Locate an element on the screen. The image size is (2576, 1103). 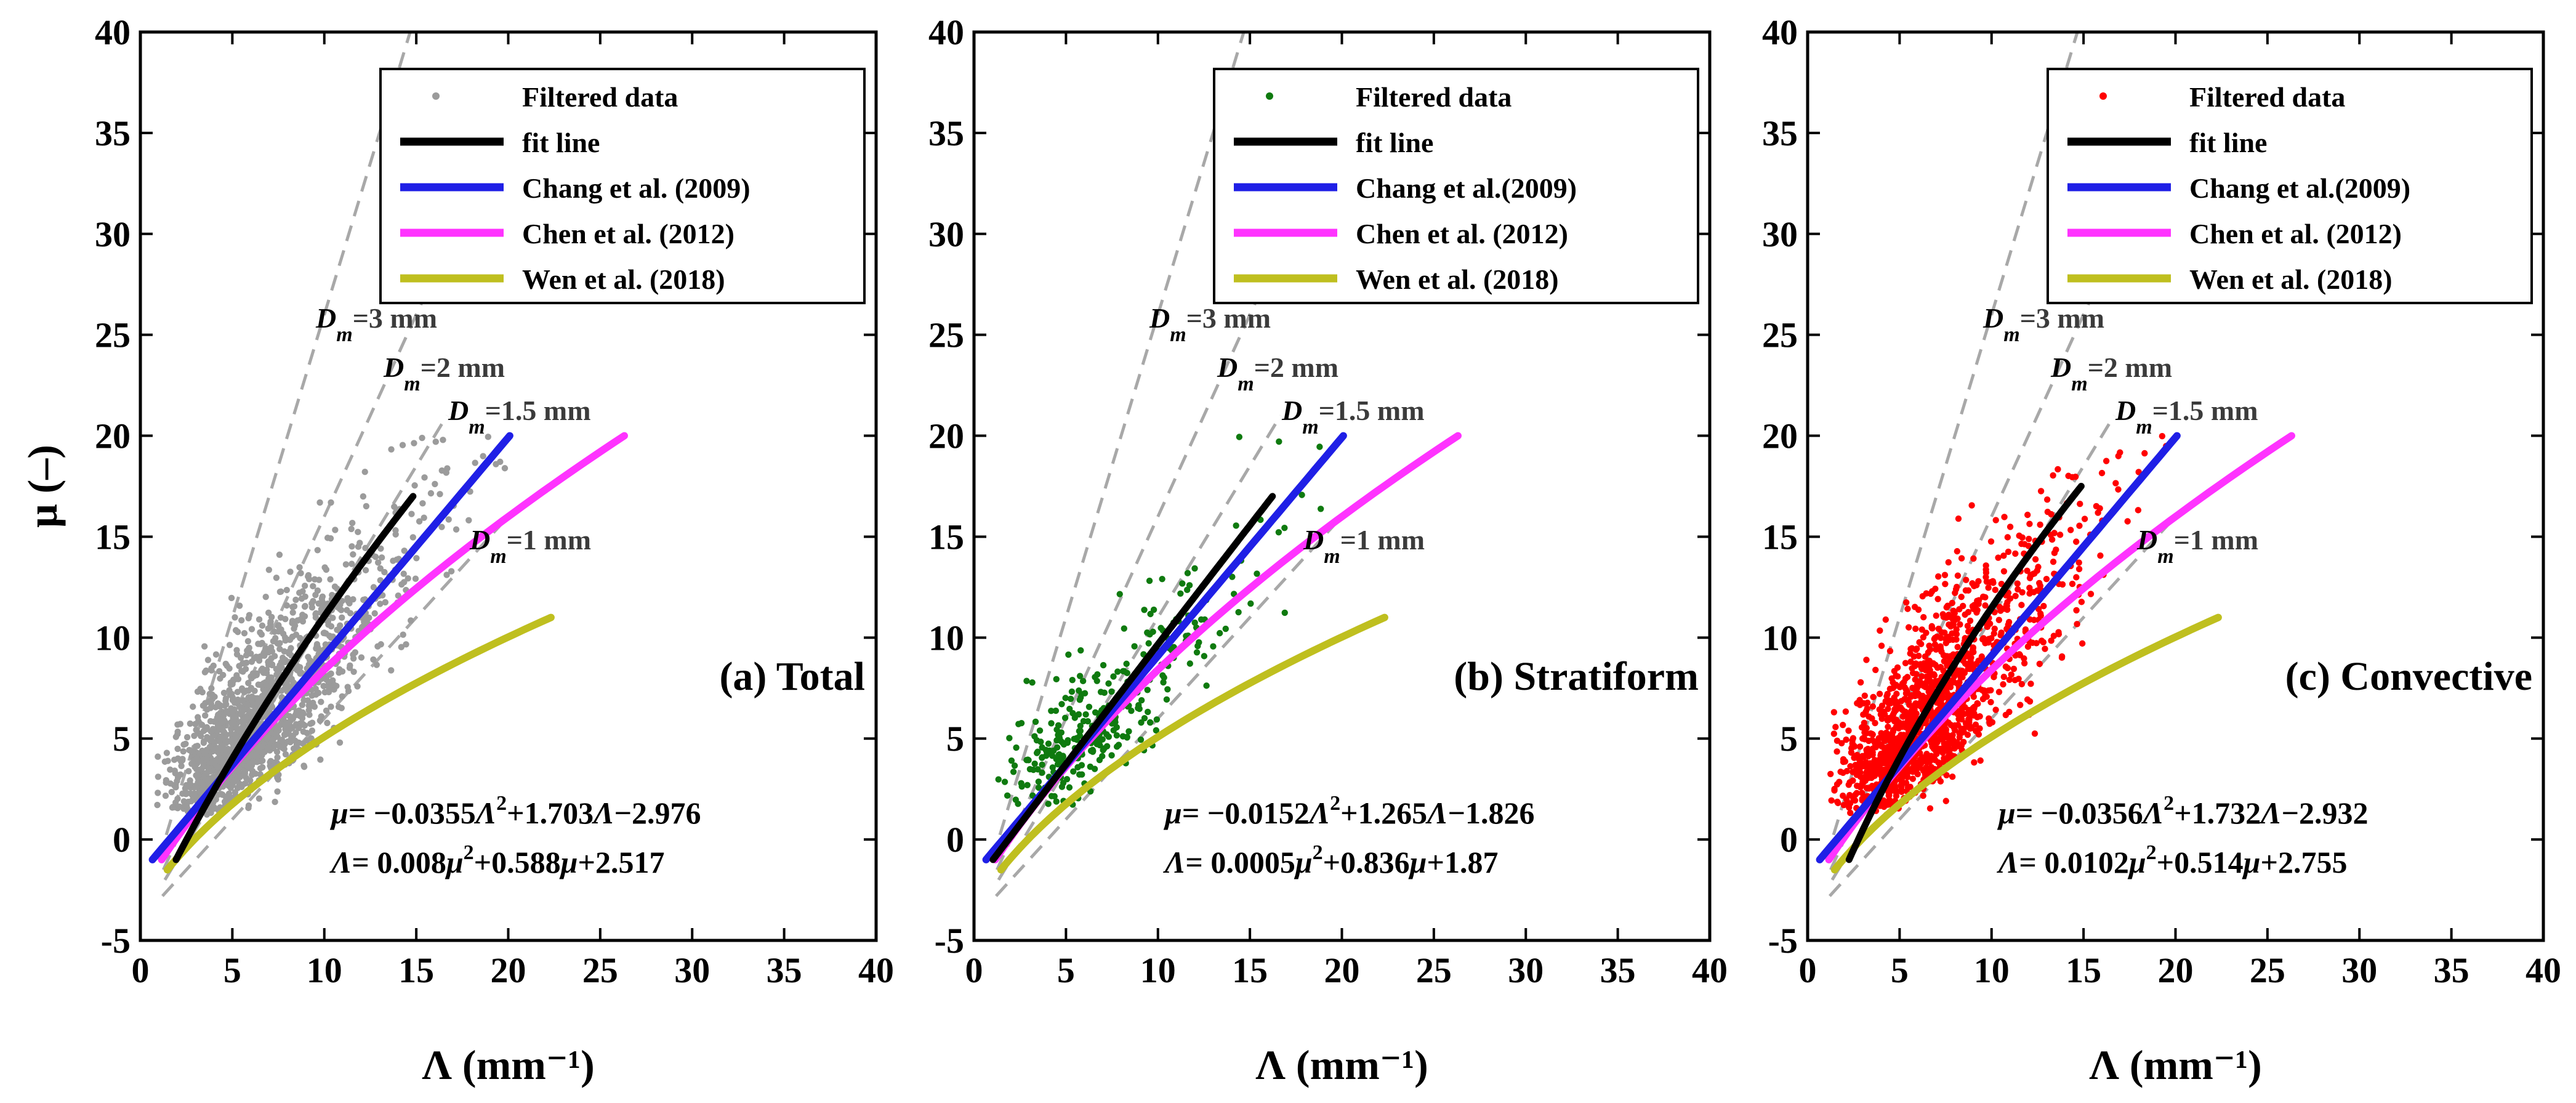
dm-label-0: Dm=3 mm is located at coordinates (2043, 324).